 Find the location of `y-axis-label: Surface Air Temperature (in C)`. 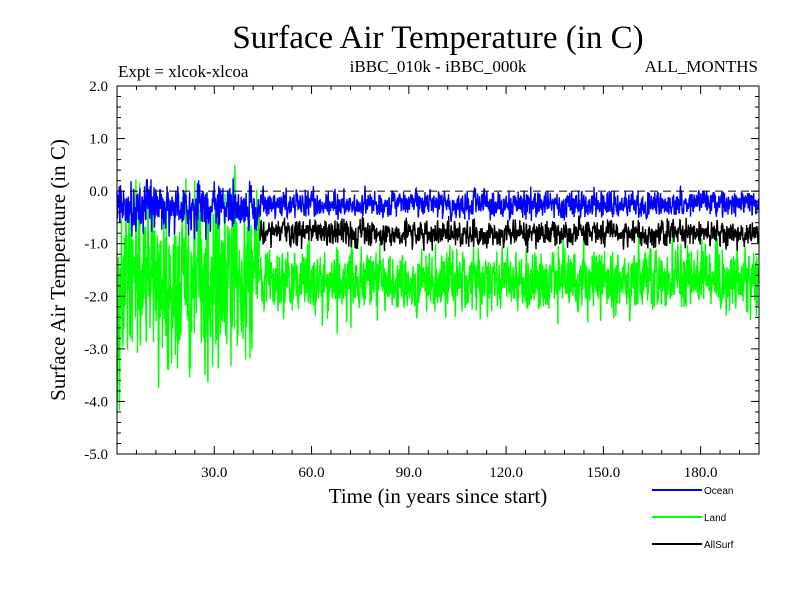

y-axis-label: Surface Air Temperature (in C) is located at coordinates (58, 270).